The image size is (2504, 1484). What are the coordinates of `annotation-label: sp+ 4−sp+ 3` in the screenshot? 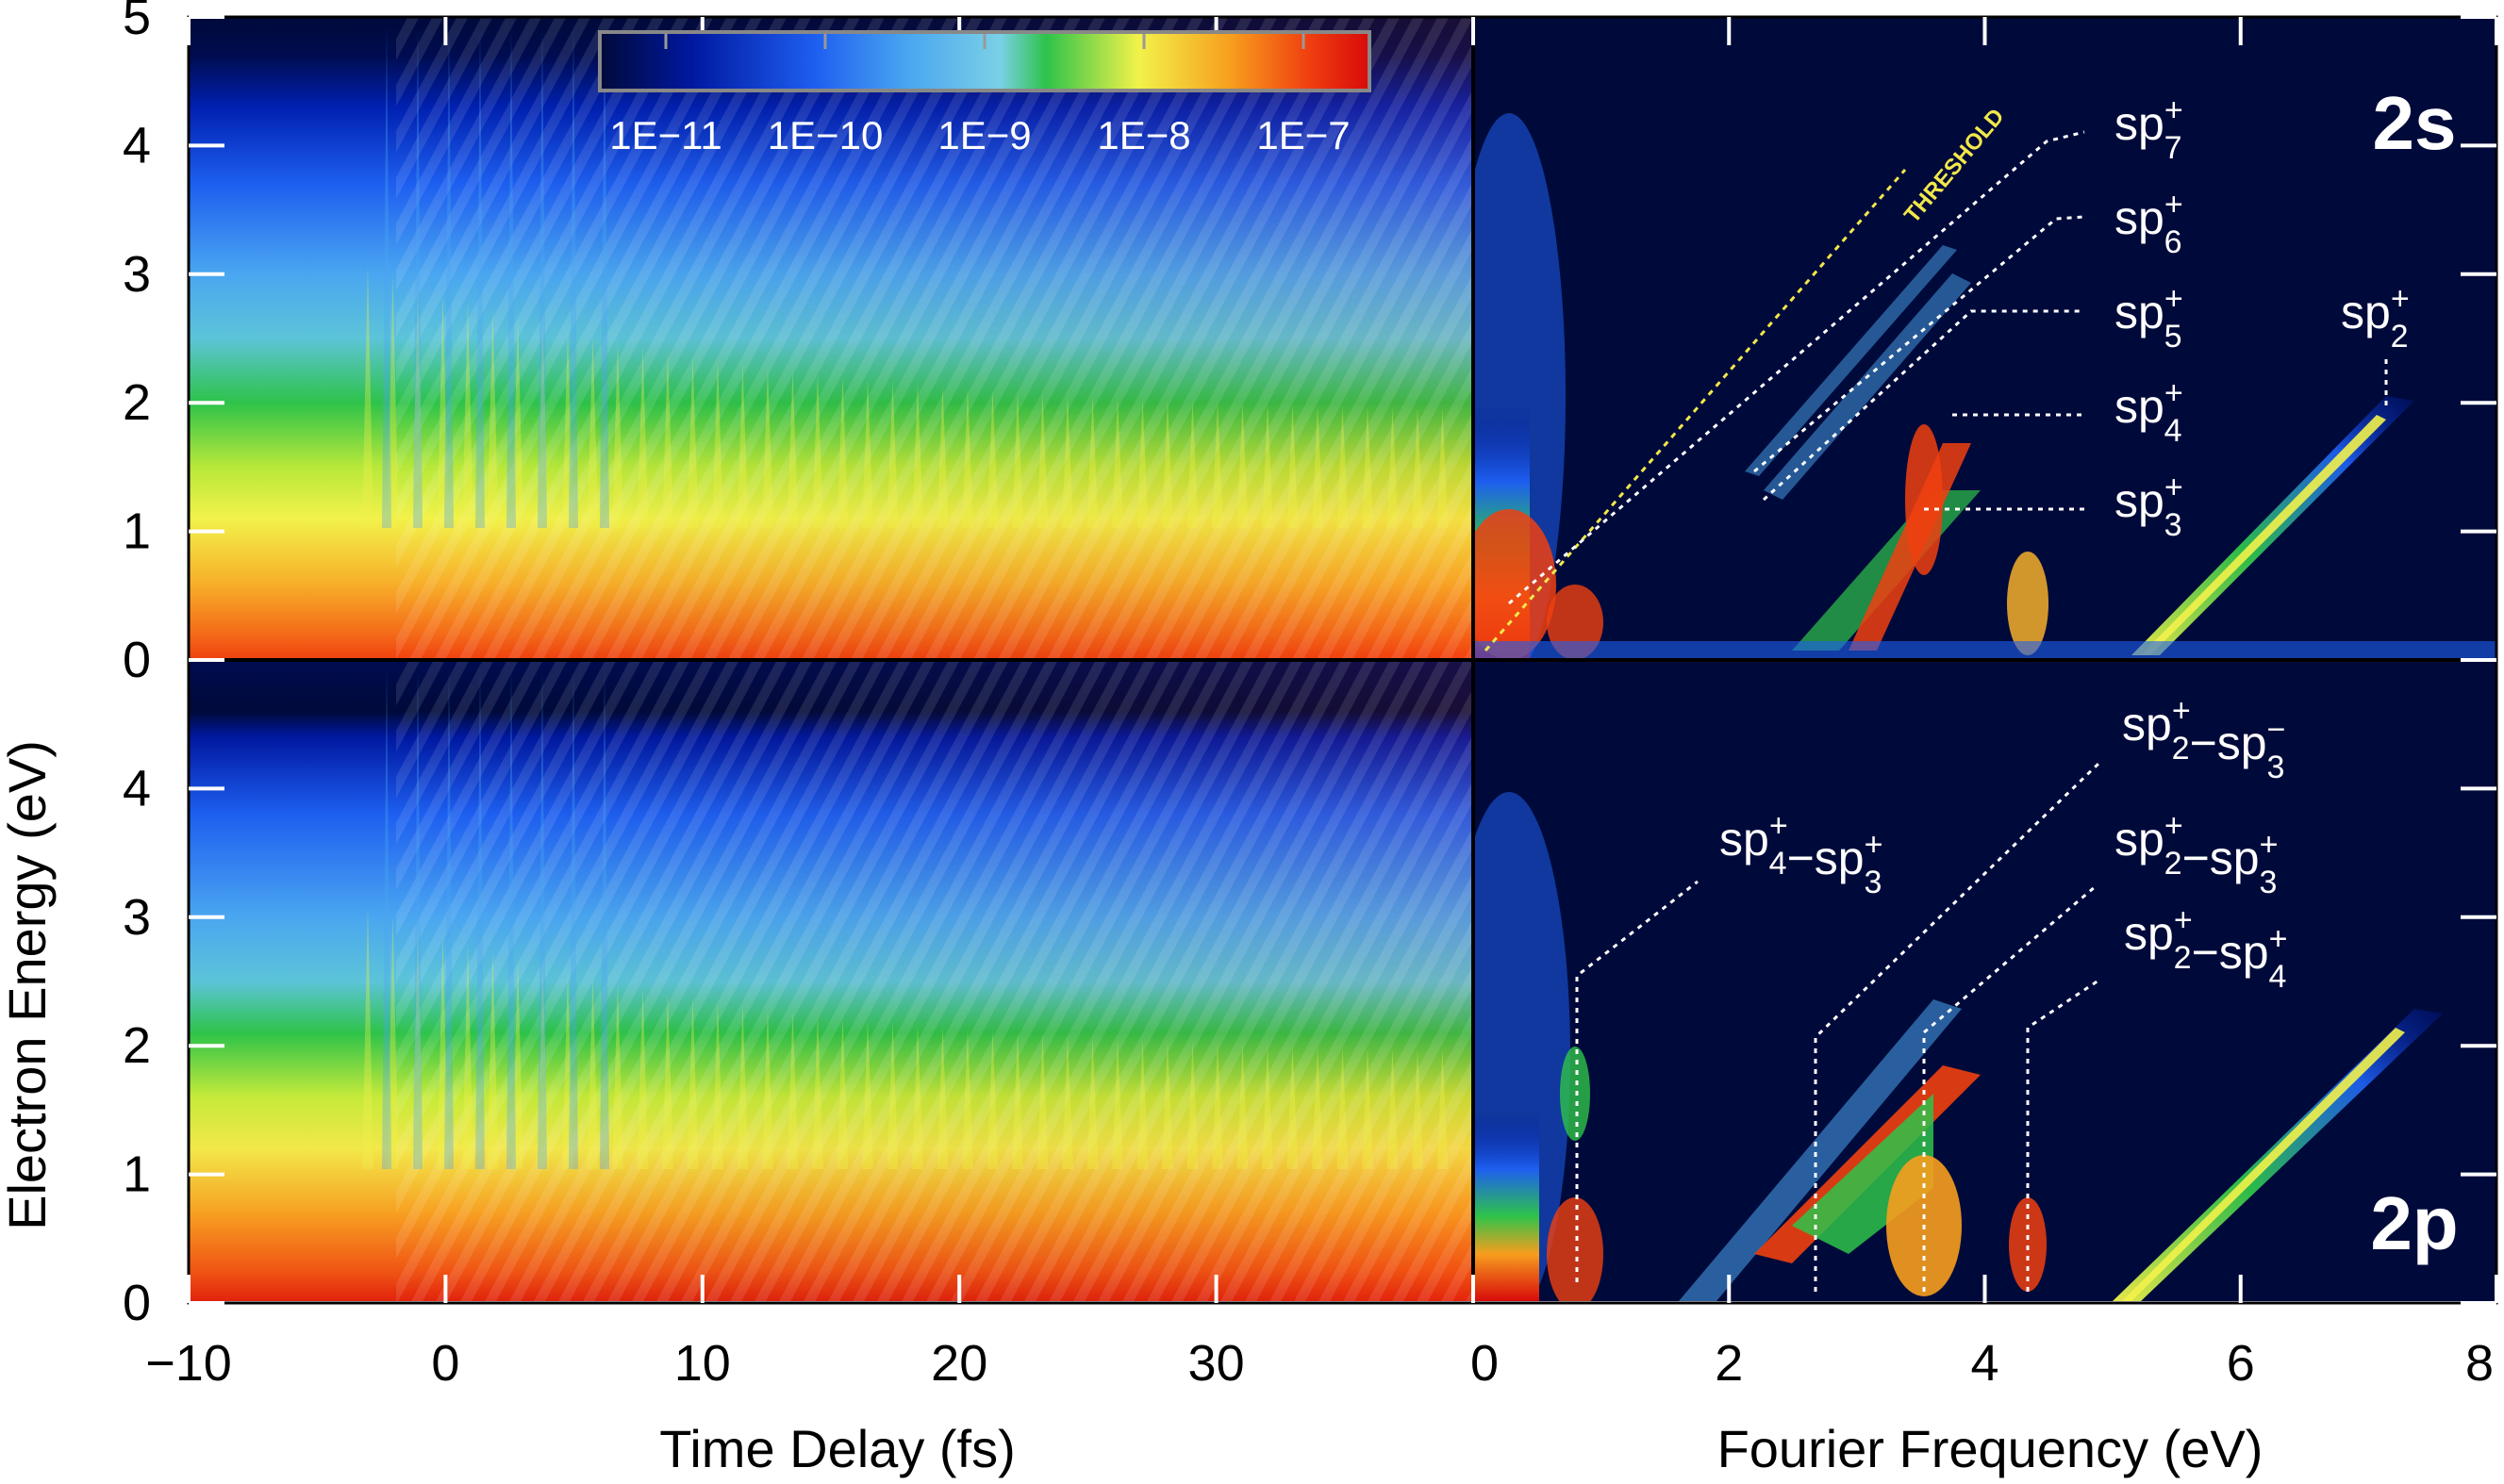 It's located at (1800, 854).